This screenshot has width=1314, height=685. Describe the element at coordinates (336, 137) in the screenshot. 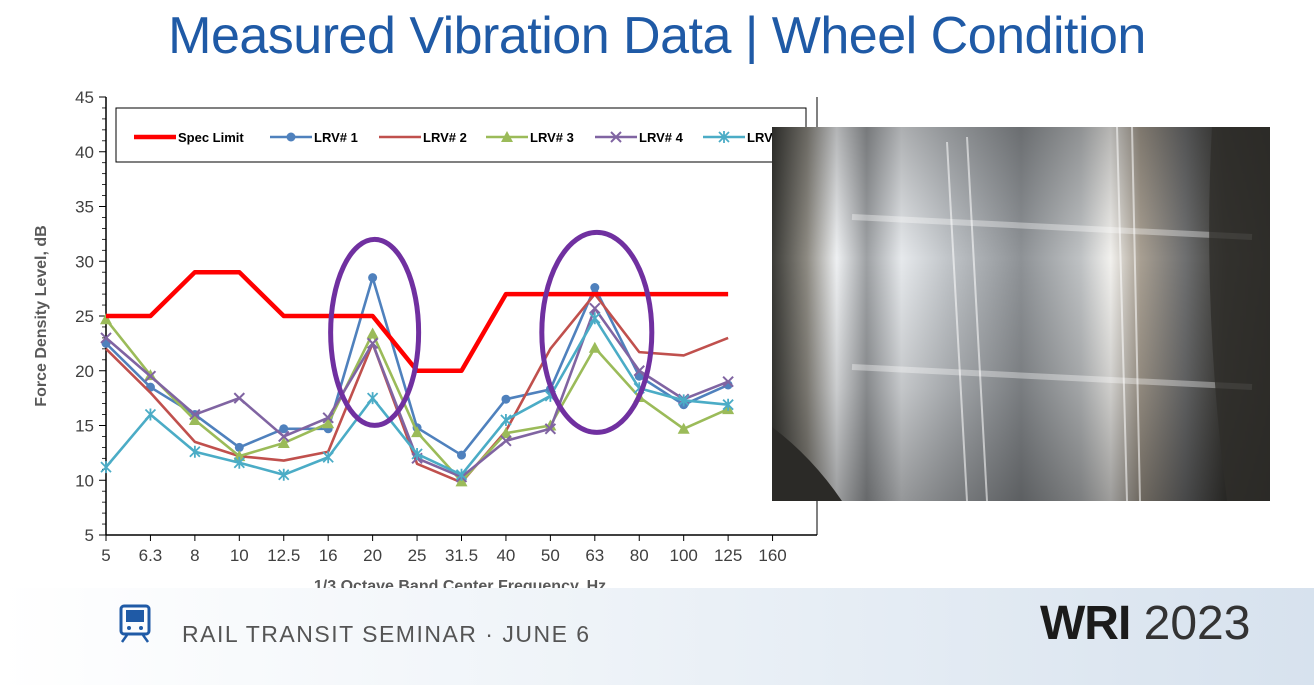

I see `legend-label: LRV# 1` at that location.